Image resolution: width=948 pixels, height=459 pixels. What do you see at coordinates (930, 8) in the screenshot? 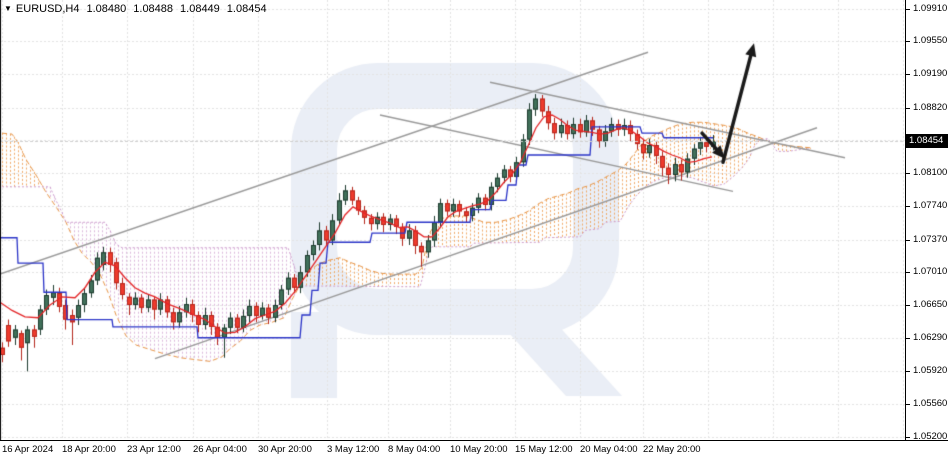
I see `price-tick-label: 1.09910` at bounding box center [930, 8].